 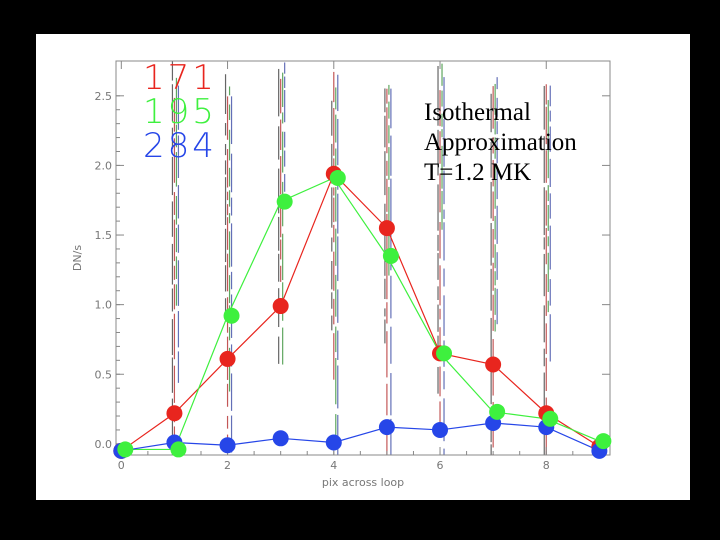 I want to click on x-tick-label: 0, so click(x=121, y=465).